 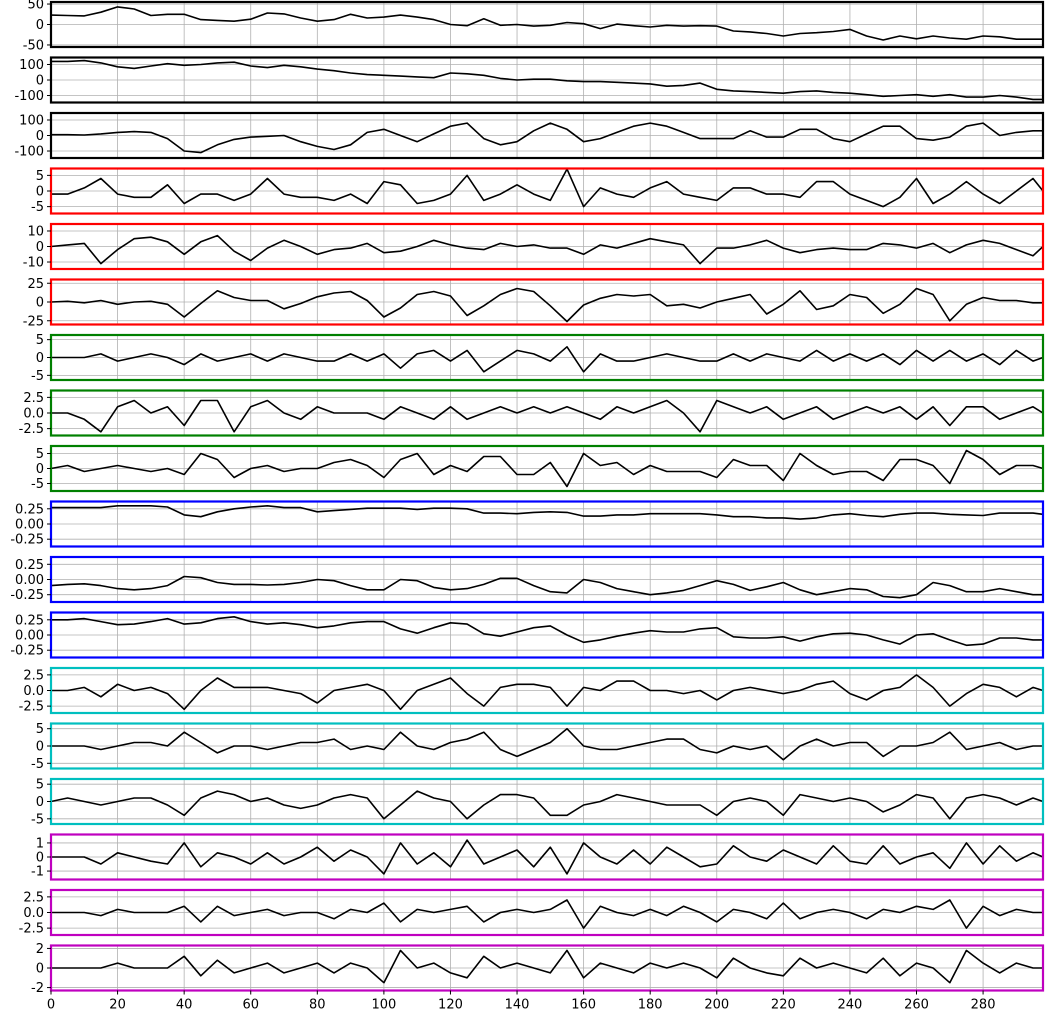 I want to click on y-tick-label: 25, so click(x=35, y=284).